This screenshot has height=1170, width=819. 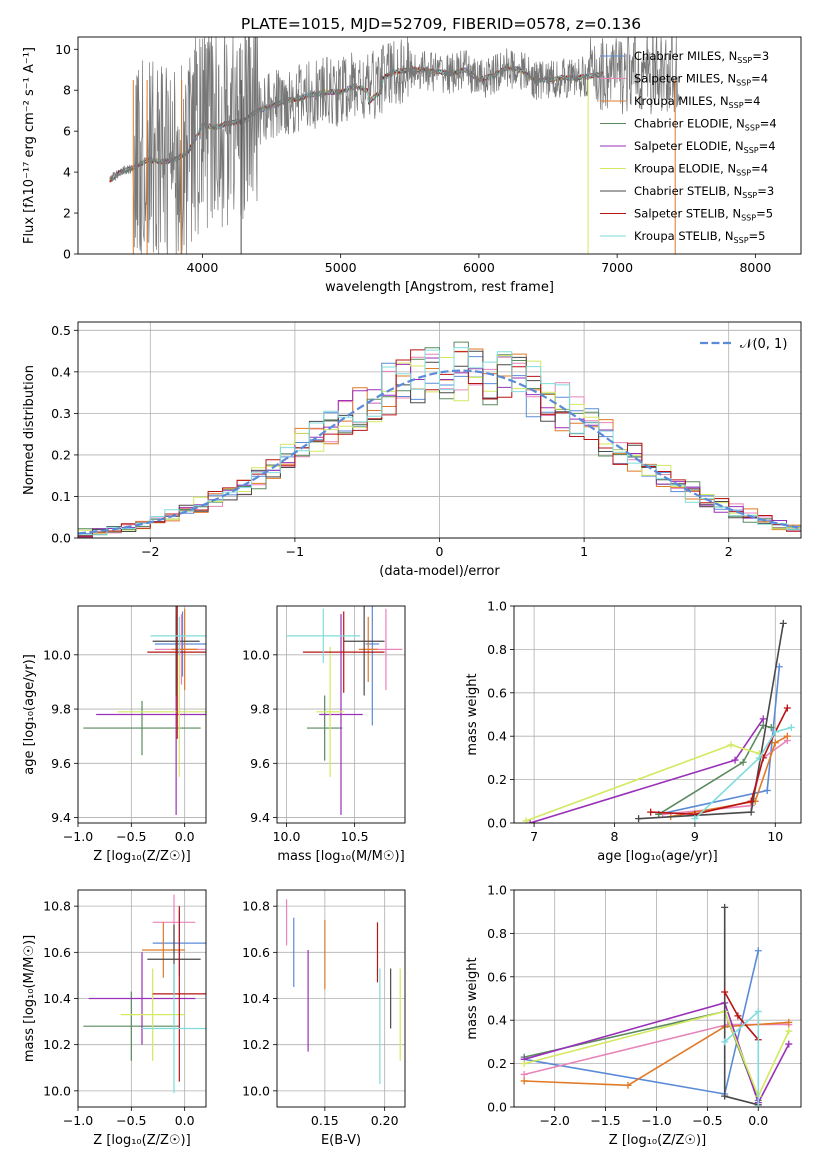 I want to click on legend-label: Salpeter MILES, NSSP=4, so click(x=701, y=80).